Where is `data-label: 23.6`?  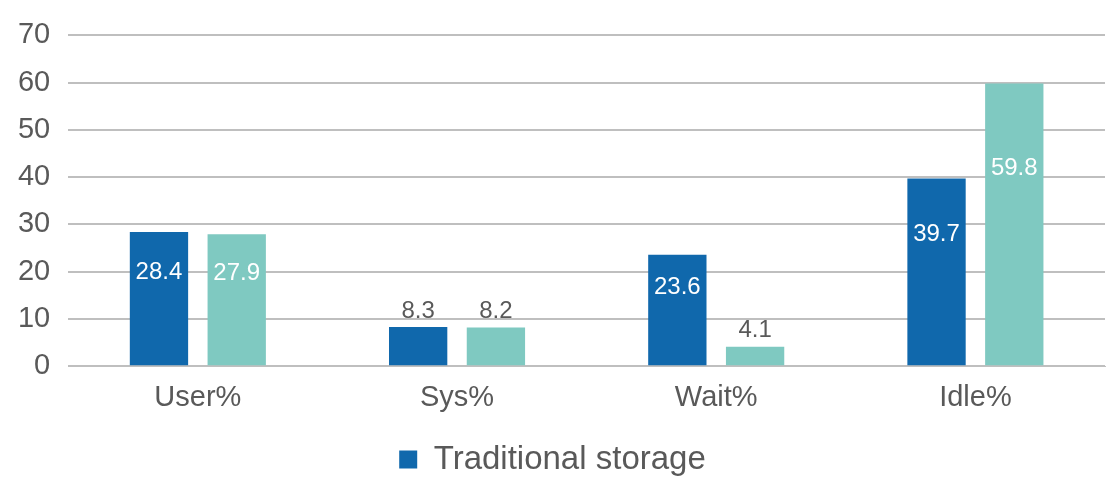 data-label: 23.6 is located at coordinates (677, 286).